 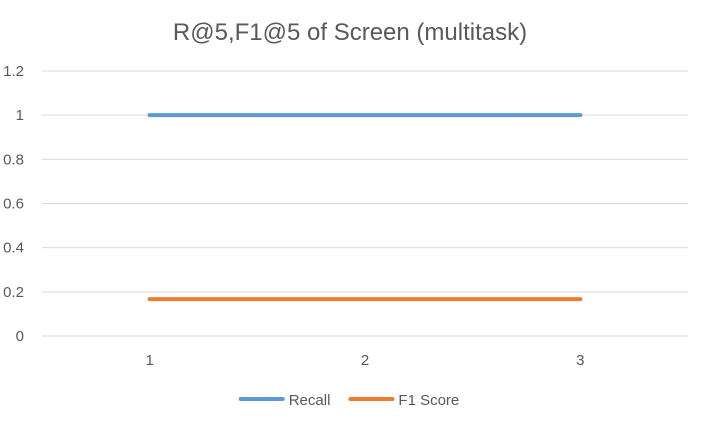 What do you see at coordinates (350, 32) in the screenshot?
I see `chart-title: R@5,F1@5 of Screen (multitask)` at bounding box center [350, 32].